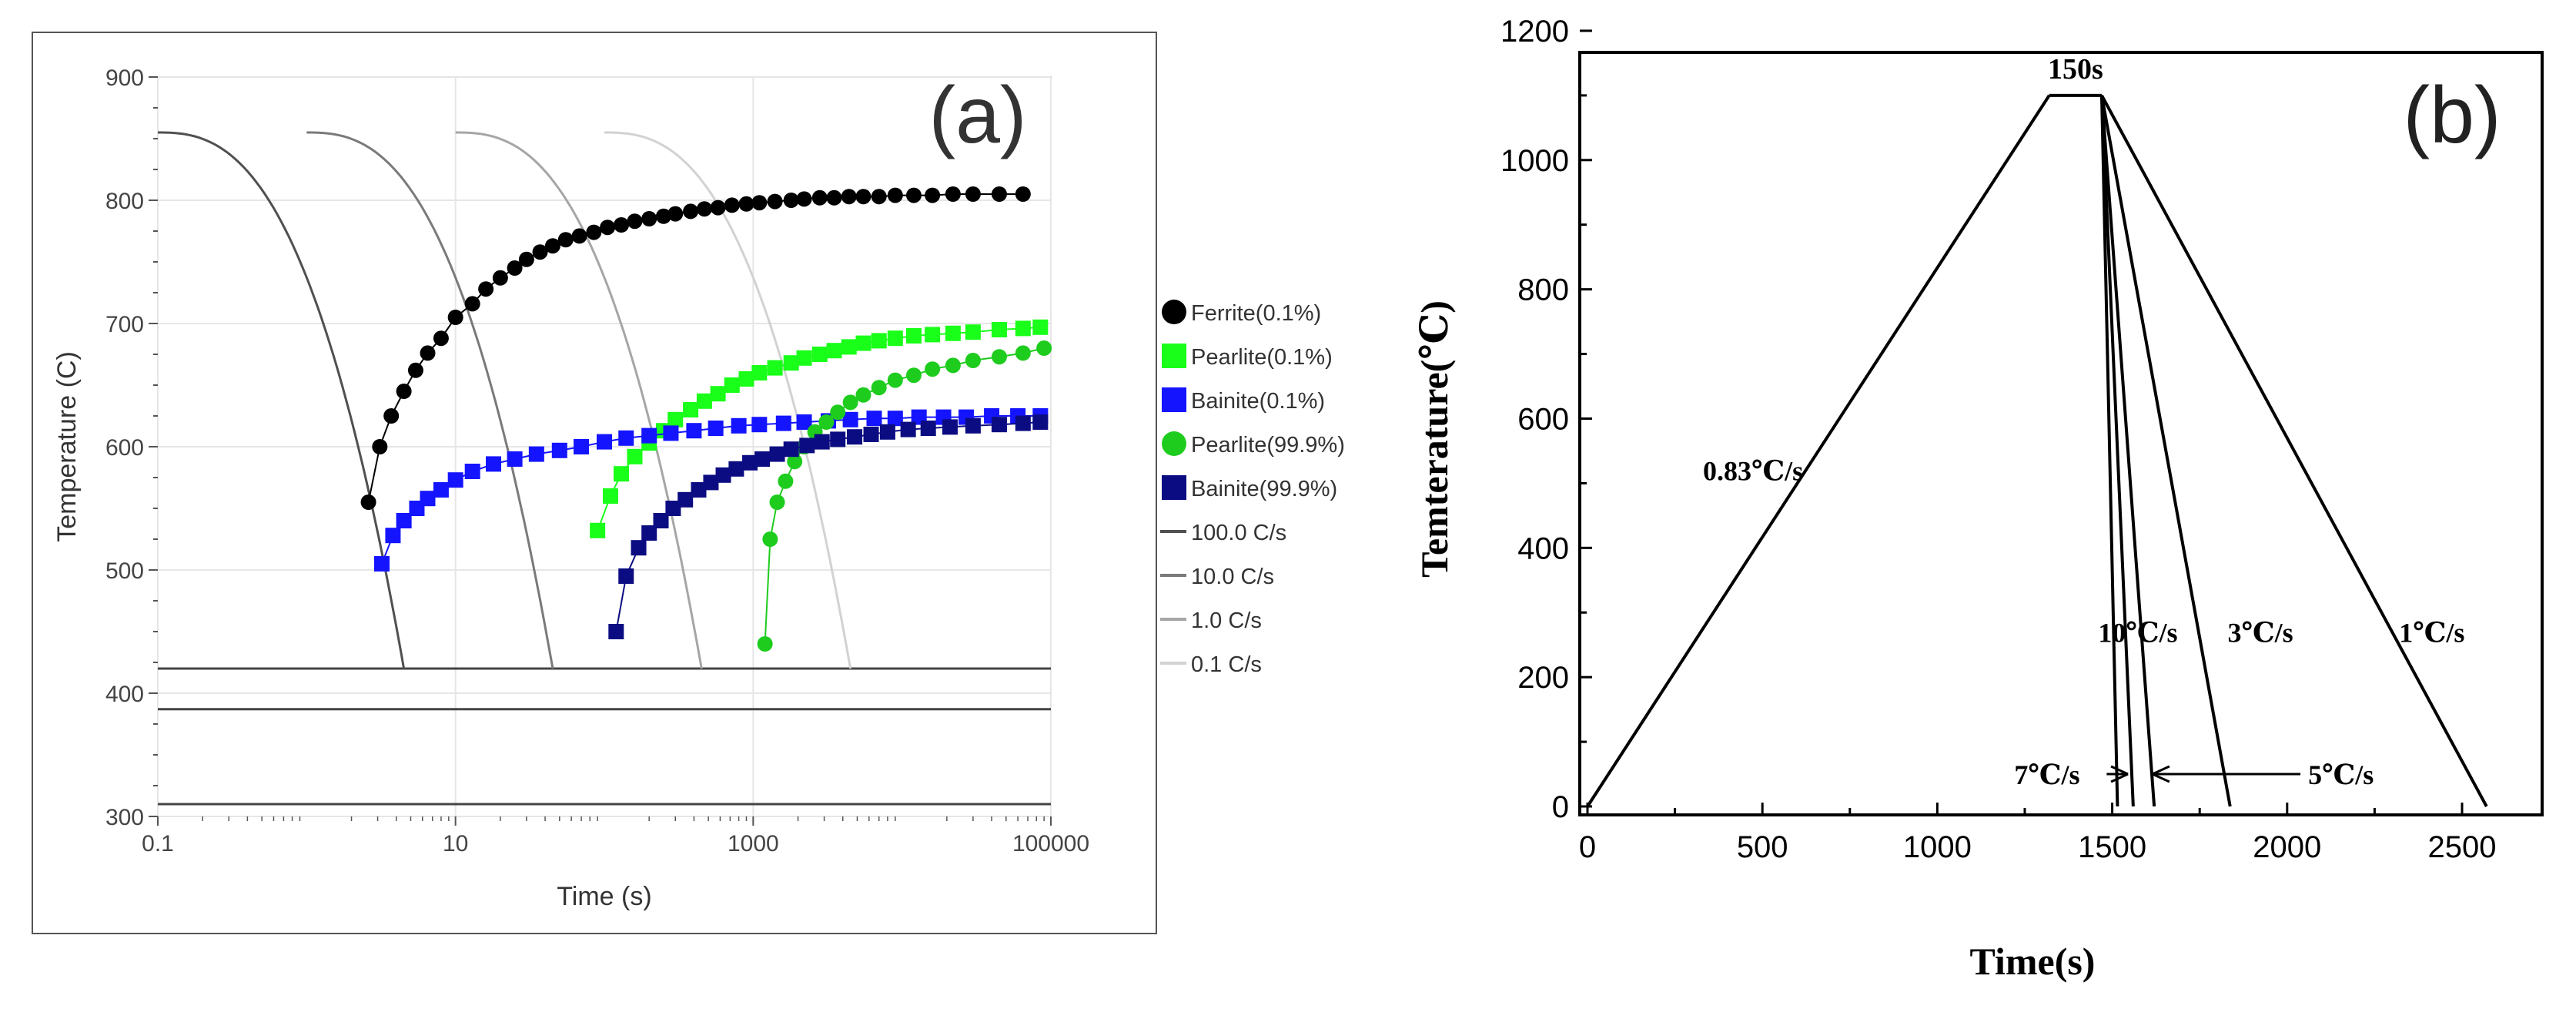  I want to click on legend-label: 1.0 C/s, so click(1226, 620).